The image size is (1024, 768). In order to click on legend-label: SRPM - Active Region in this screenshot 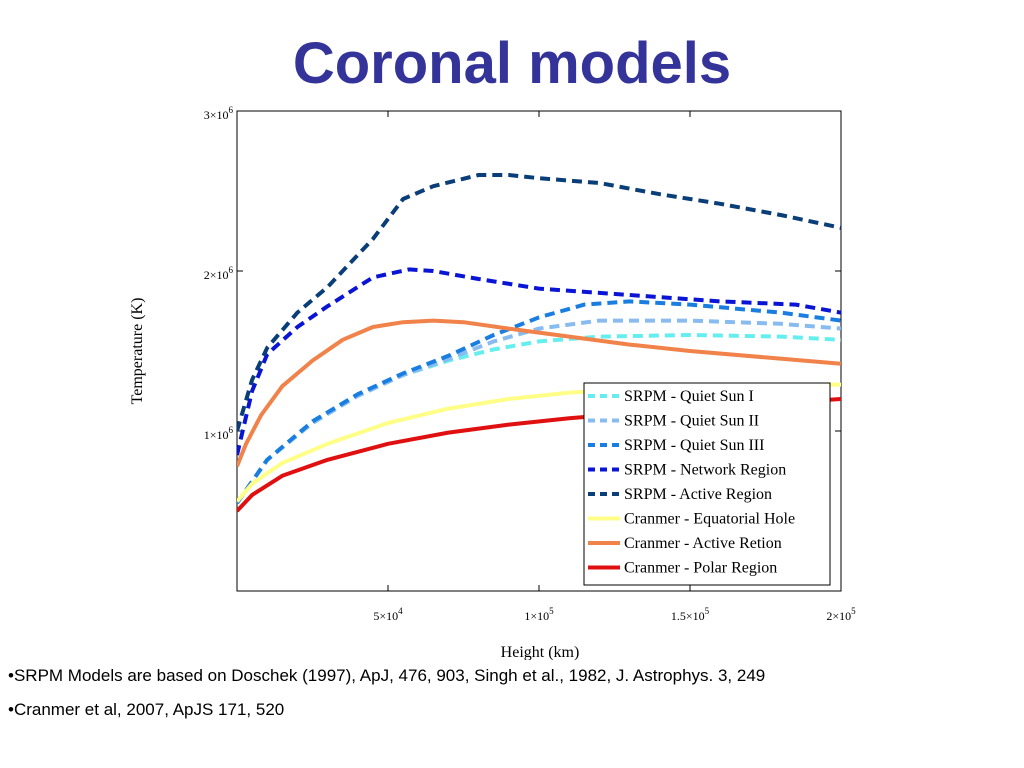, I will do `click(698, 494)`.